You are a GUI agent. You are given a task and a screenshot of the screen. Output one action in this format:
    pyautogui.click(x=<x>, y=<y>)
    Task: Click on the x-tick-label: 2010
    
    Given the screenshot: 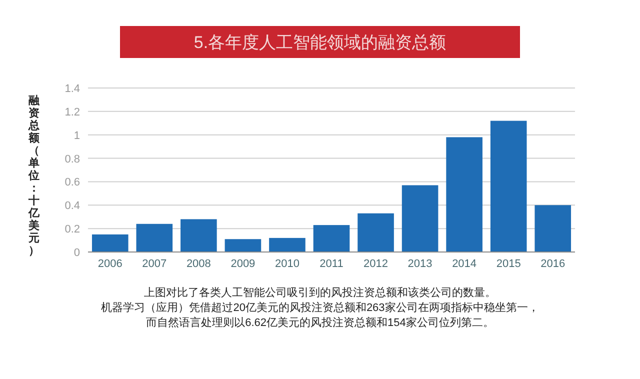 What is the action you would take?
    pyautogui.click(x=287, y=264)
    